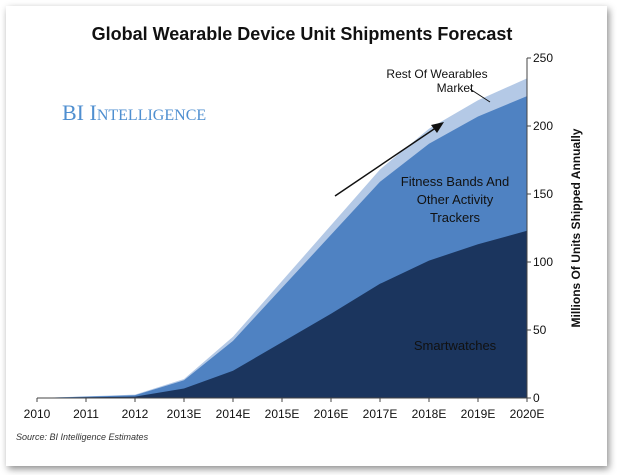 This screenshot has height=475, width=617. What do you see at coordinates (543, 126) in the screenshot?
I see `y-tick-label: 200` at bounding box center [543, 126].